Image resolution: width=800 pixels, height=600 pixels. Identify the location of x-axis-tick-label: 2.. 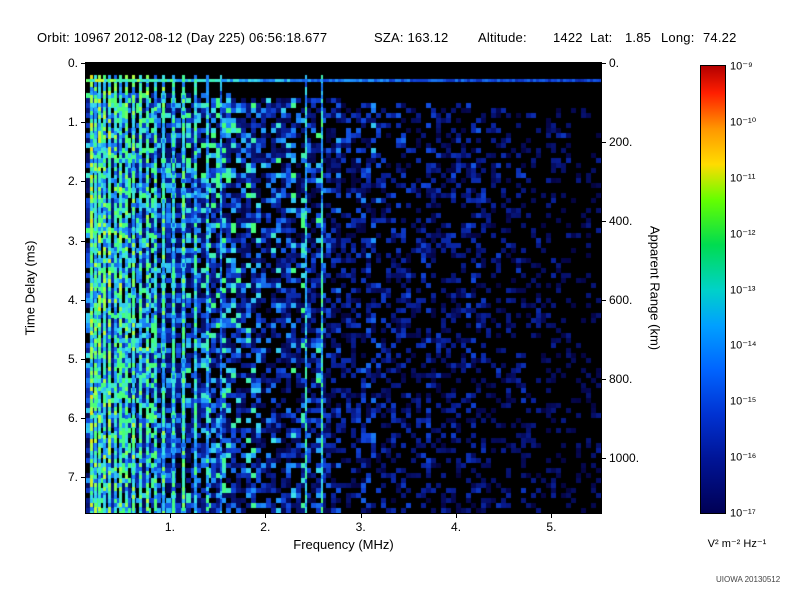
(265, 527).